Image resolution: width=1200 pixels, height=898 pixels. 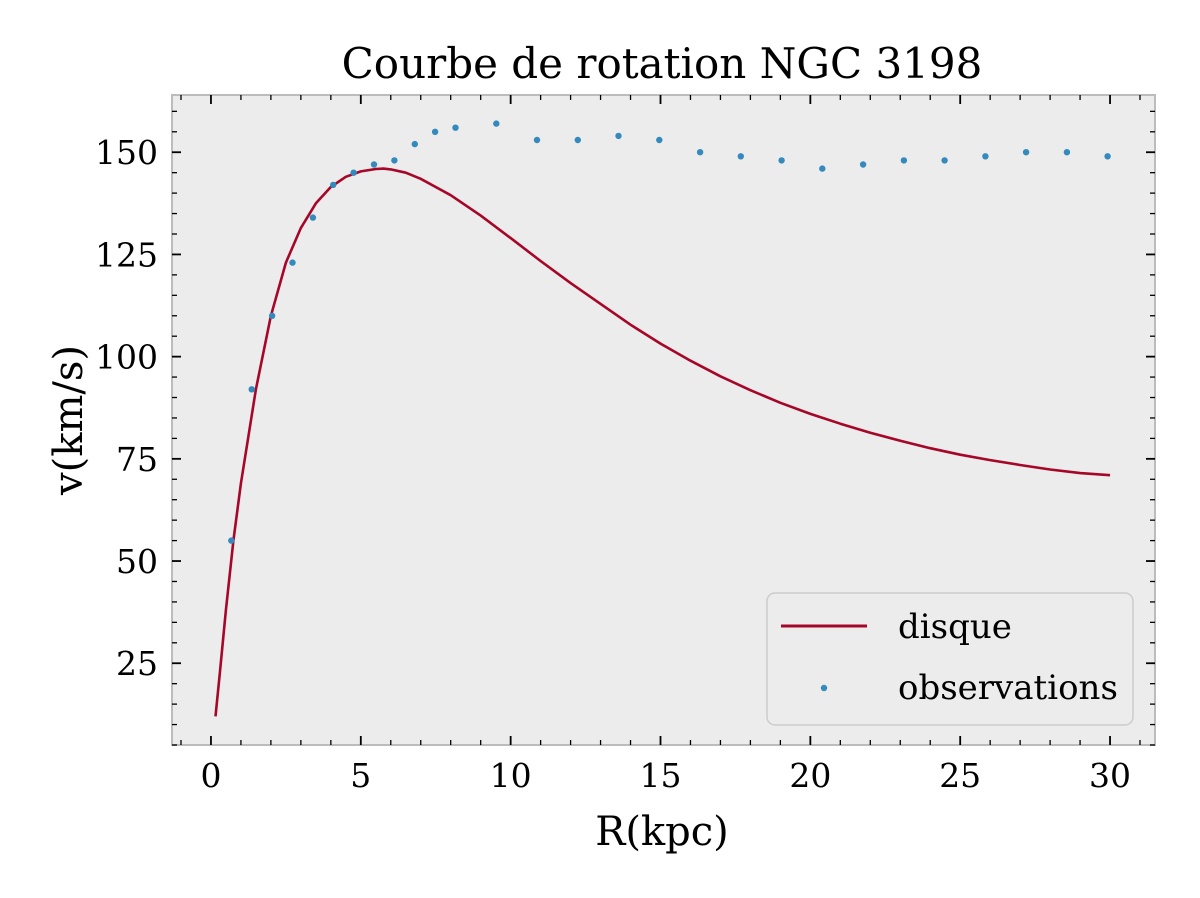 What do you see at coordinates (137, 561) in the screenshot?
I see `y-tick-label: 50` at bounding box center [137, 561].